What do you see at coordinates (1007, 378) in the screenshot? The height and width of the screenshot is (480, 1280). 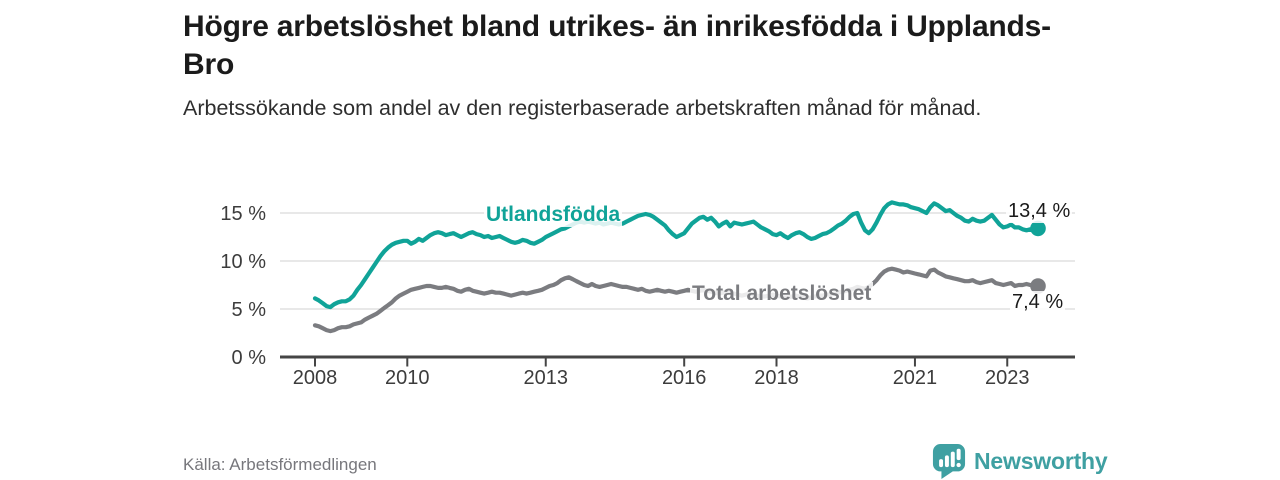 I see `x-tick-label: 2023` at bounding box center [1007, 378].